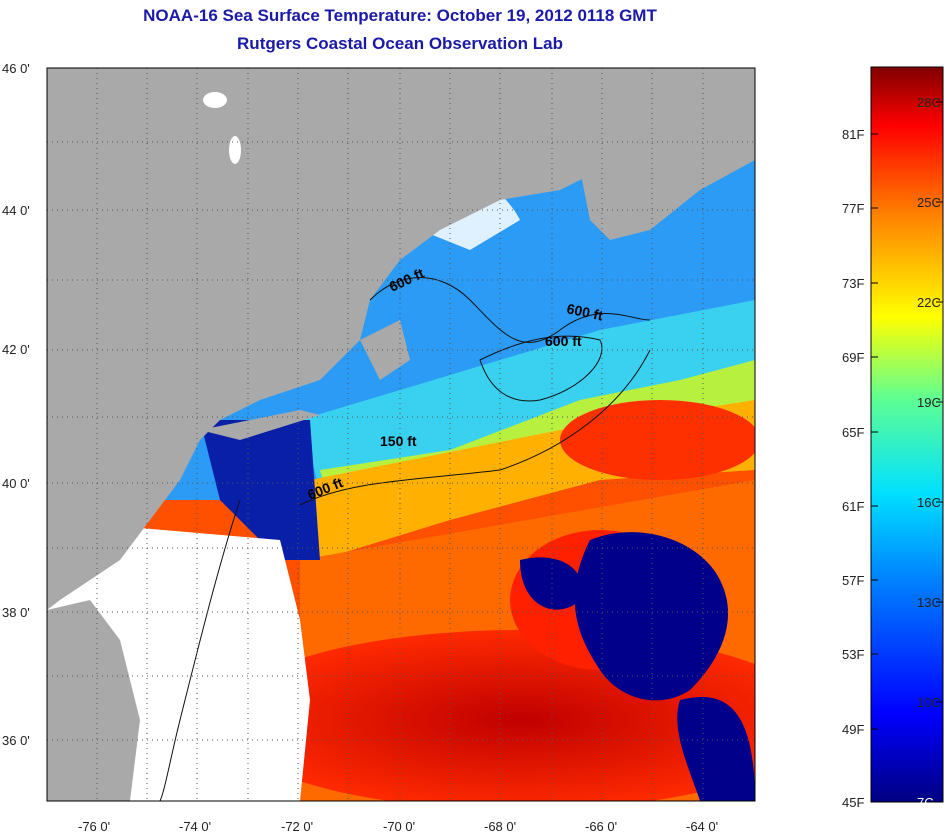  Describe the element at coordinates (16, 349) in the screenshot. I see `lat-label: 42 0'` at that location.